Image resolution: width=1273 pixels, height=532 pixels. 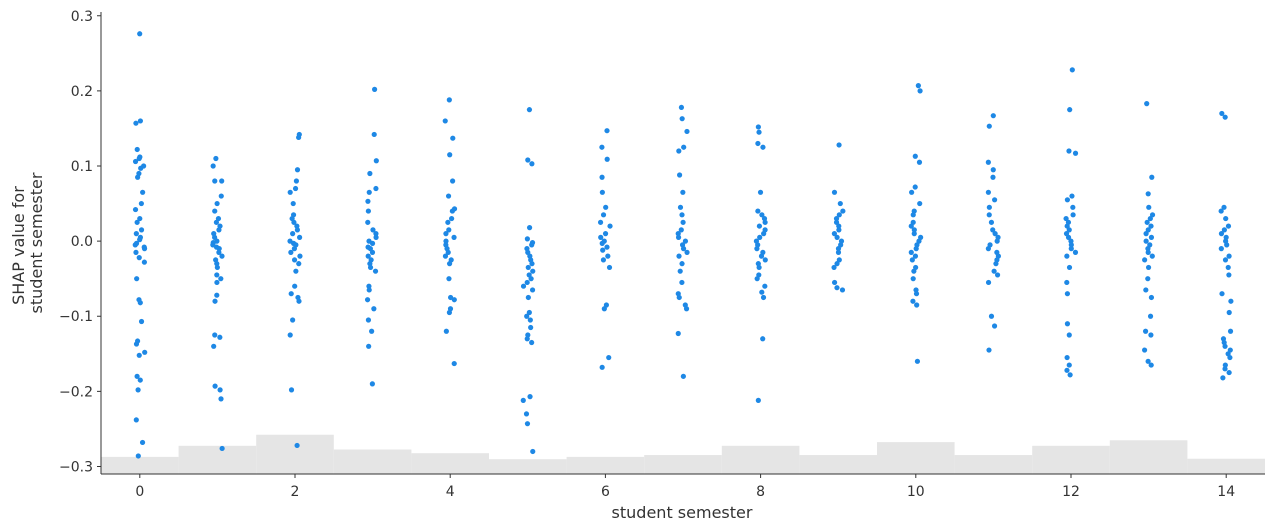 I want to click on y-axis-label: SHAP value for student semester, so click(x=27, y=242).